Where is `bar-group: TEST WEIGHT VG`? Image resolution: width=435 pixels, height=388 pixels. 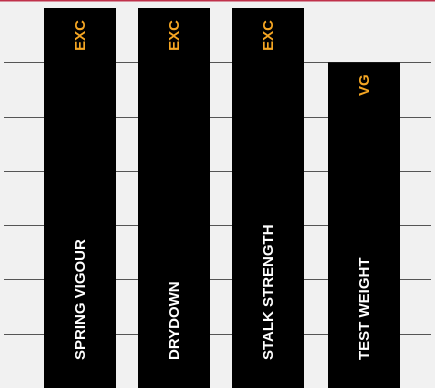 bar-group: TEST WEIGHT VG is located at coordinates (364, 225).